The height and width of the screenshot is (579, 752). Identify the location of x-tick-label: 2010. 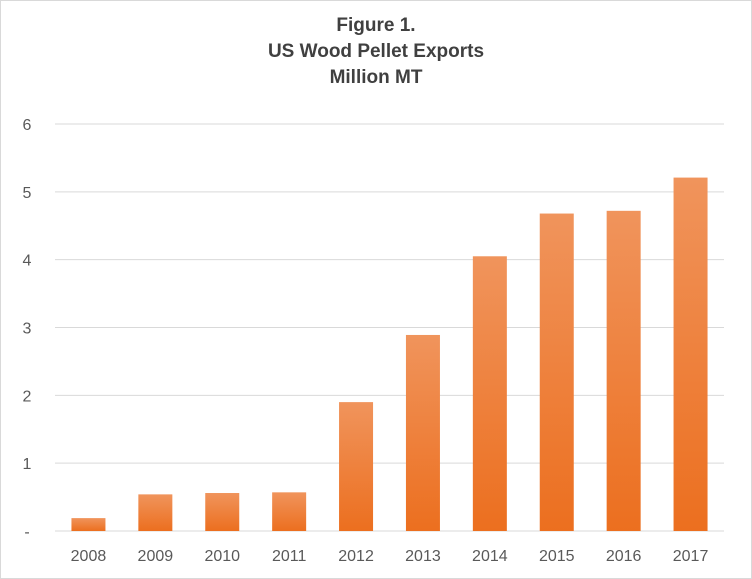
(222, 556).